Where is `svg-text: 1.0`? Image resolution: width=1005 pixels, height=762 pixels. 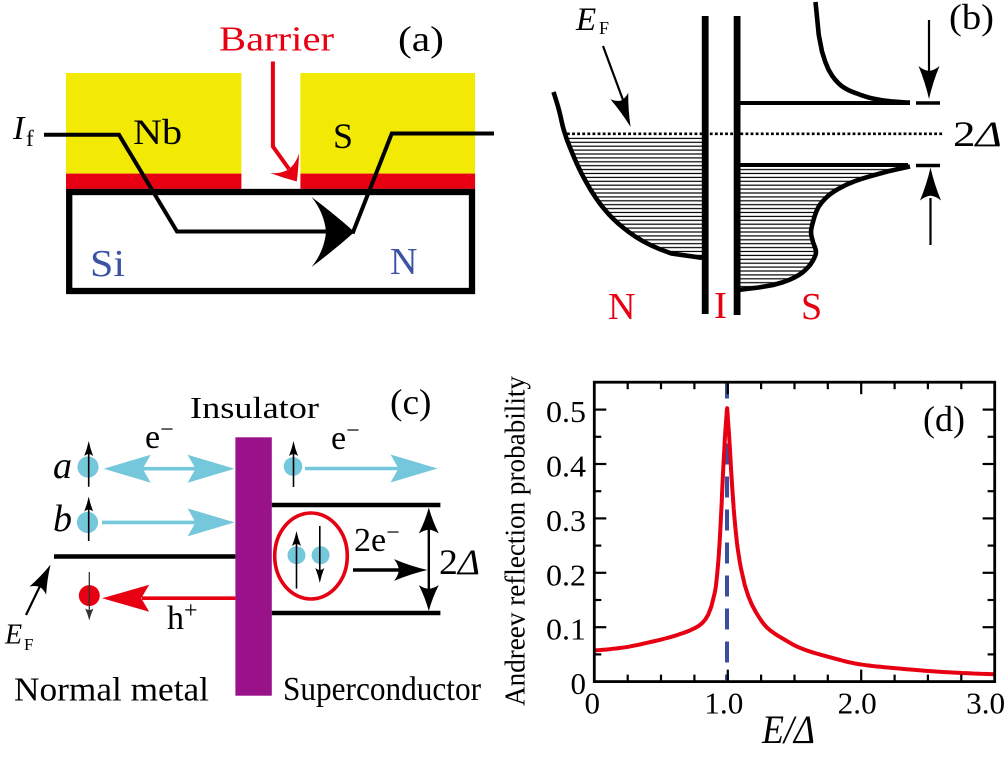
svg-text: 1.0 is located at coordinates (723, 703).